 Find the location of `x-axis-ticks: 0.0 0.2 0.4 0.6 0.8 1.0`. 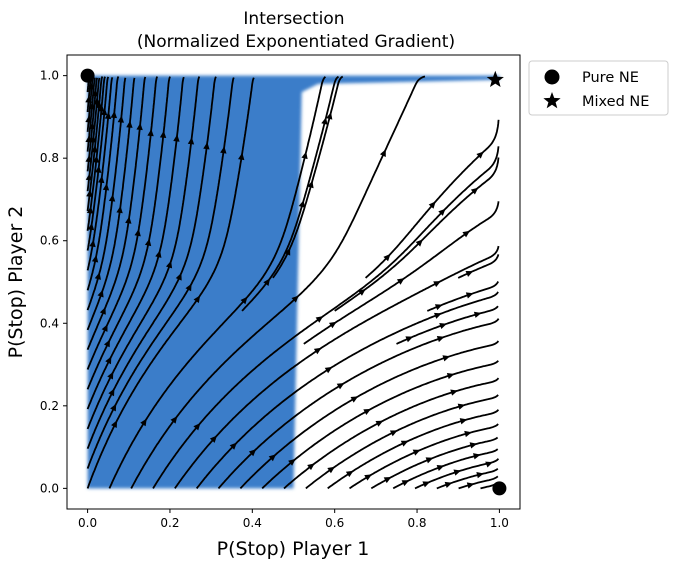

x-axis-ticks: 0.0 0.2 0.4 0.6 0.8 1.0 is located at coordinates (293, 519).